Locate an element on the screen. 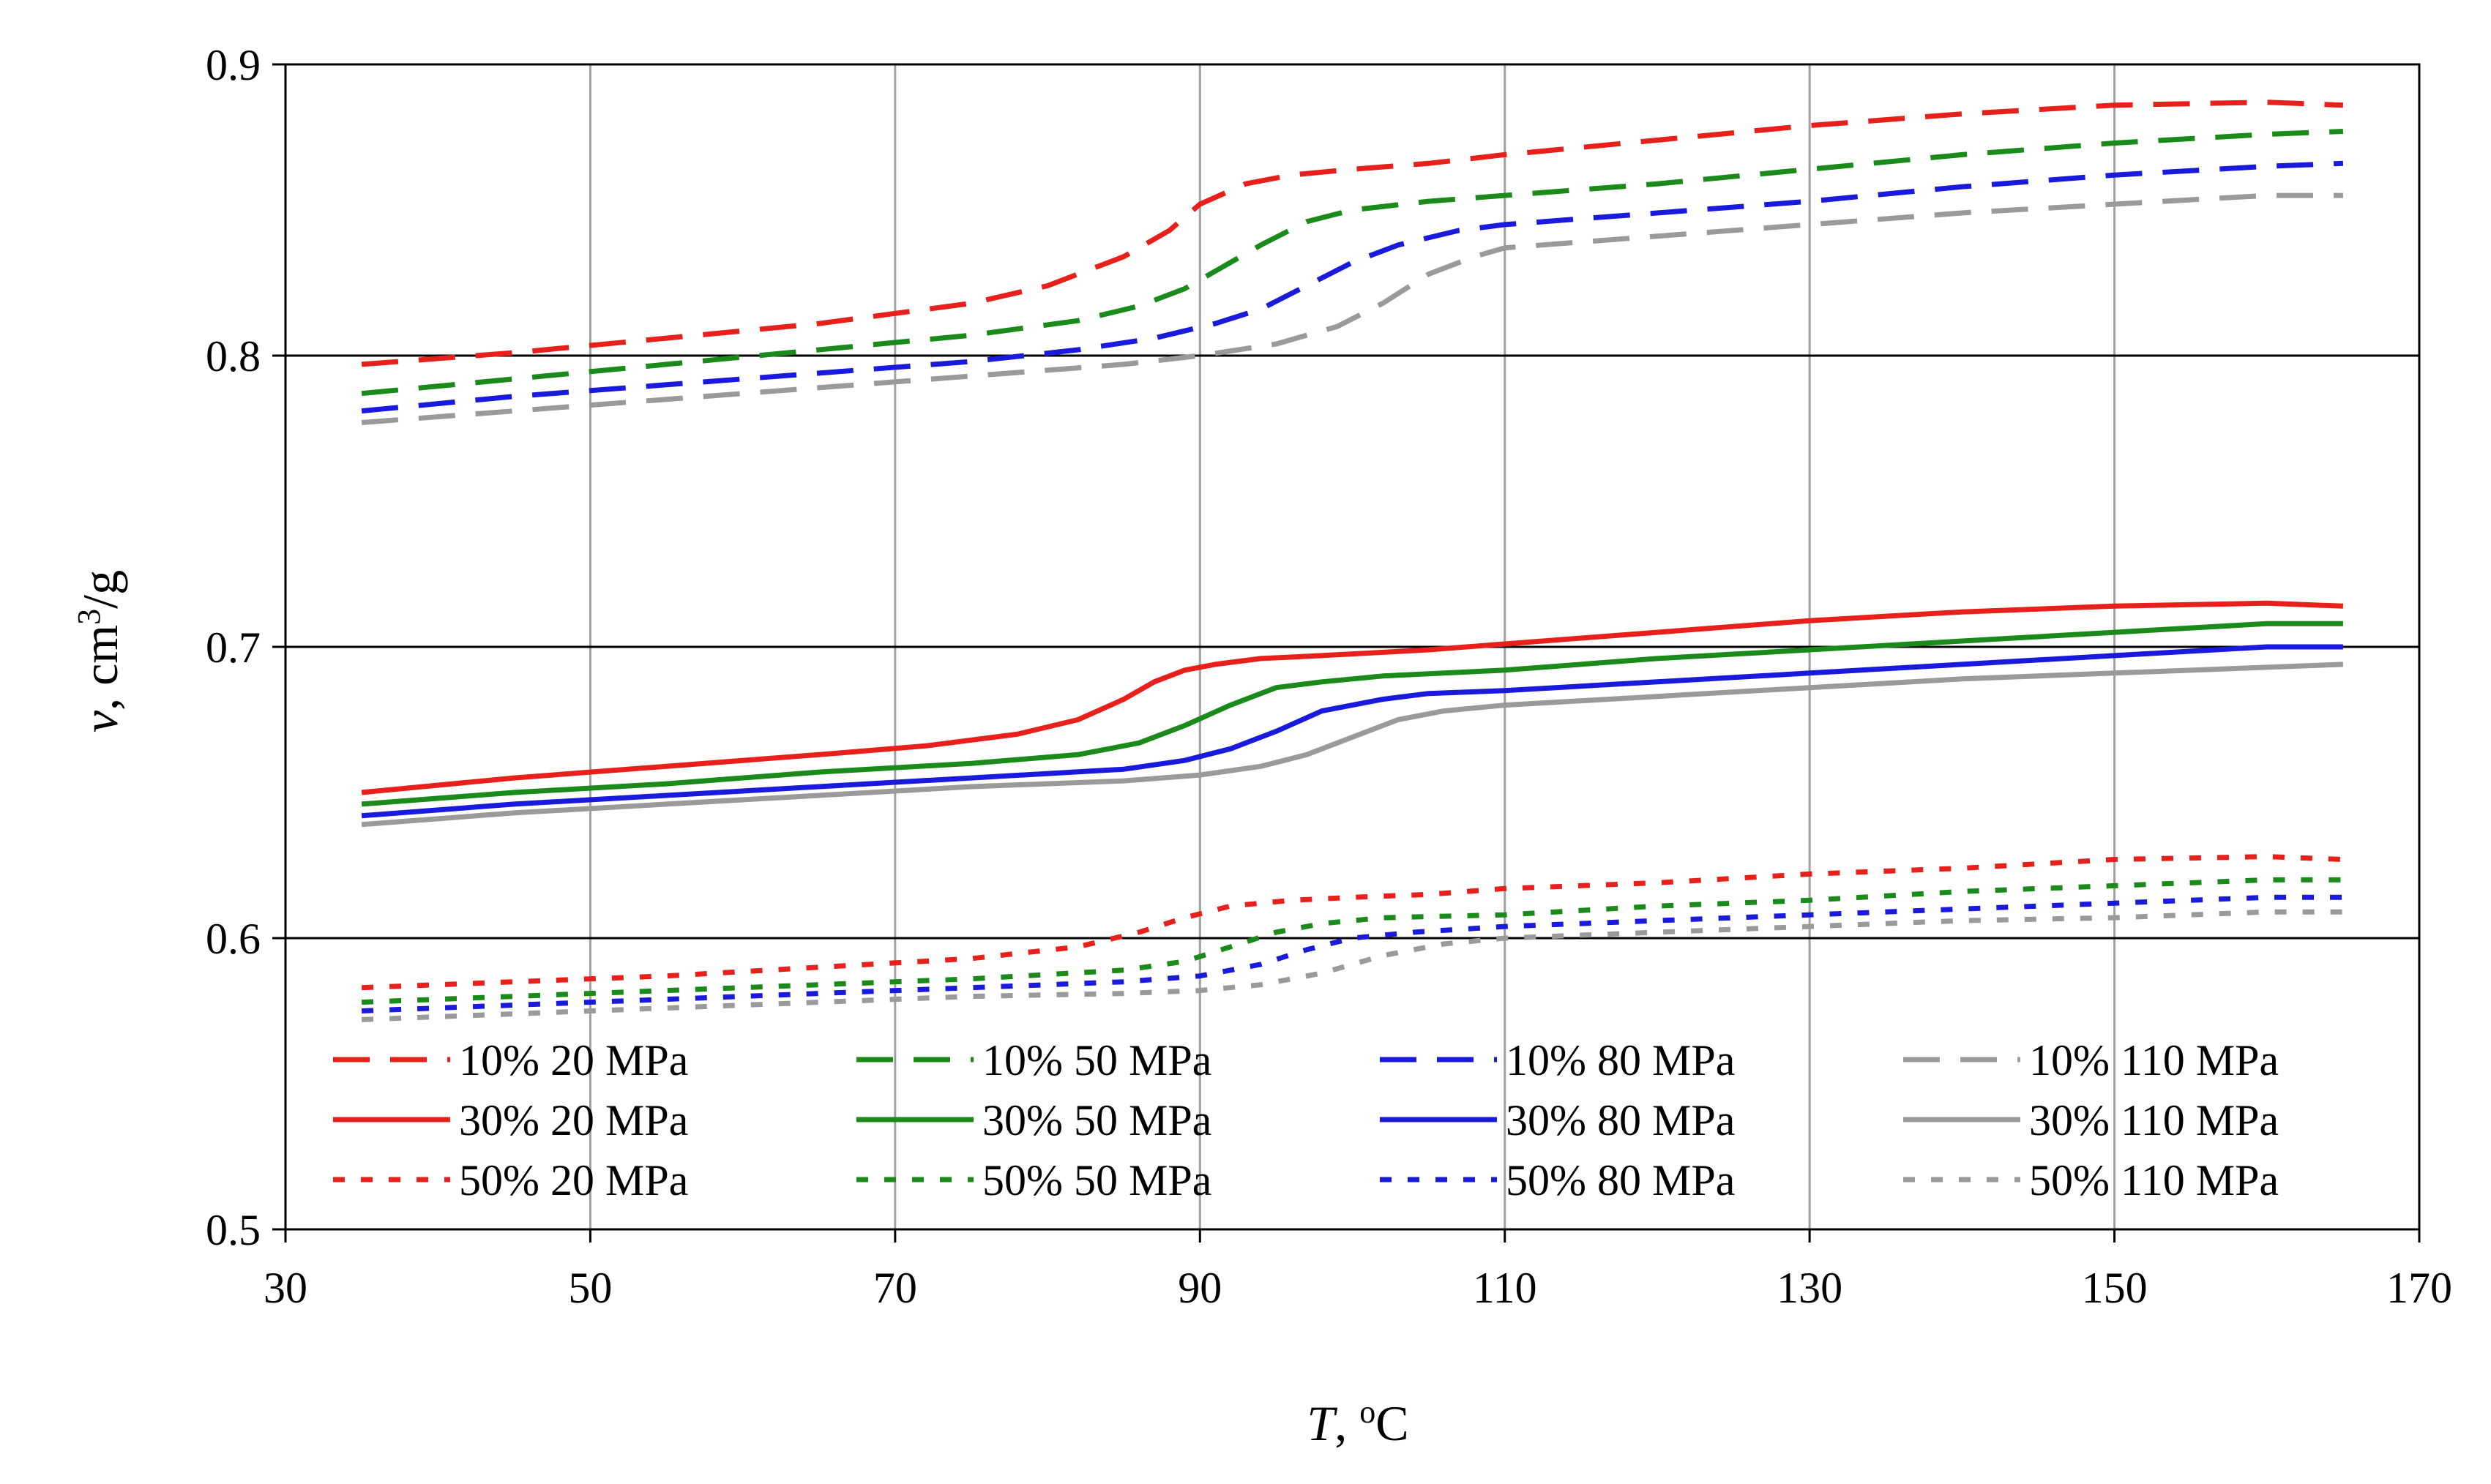 The height and width of the screenshot is (1484, 2491). series-line-50-80-mpa is located at coordinates (1352, 953).